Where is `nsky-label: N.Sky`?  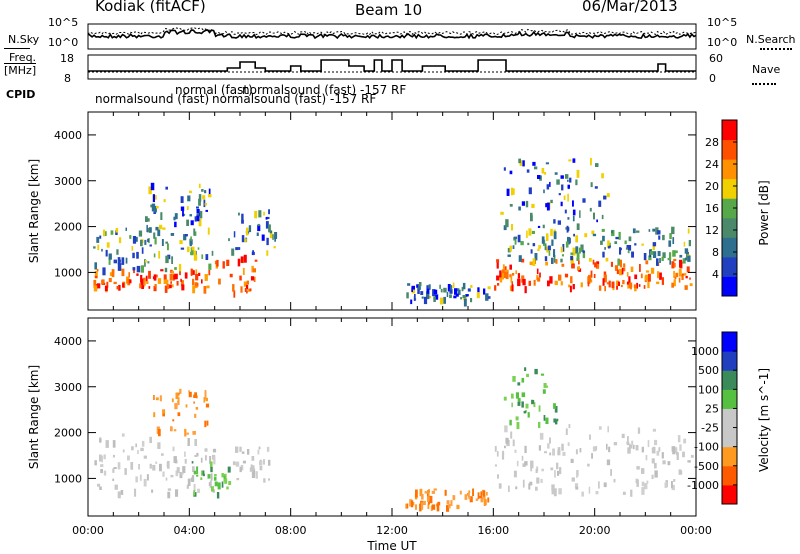 nsky-label: N.Sky is located at coordinates (24, 39).